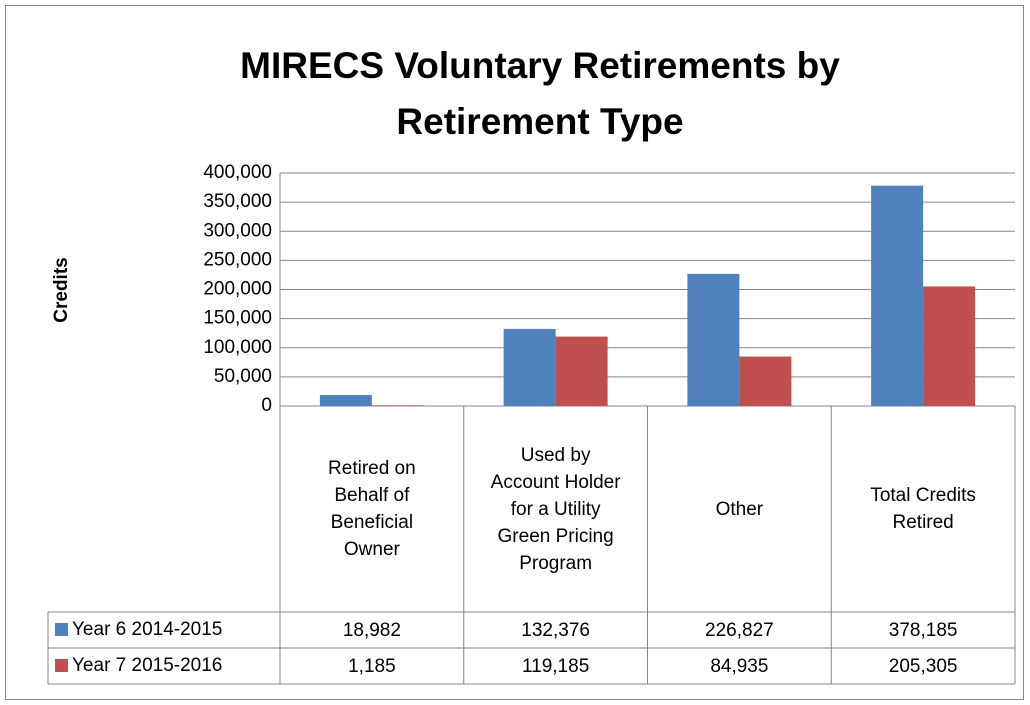 The height and width of the screenshot is (705, 1030). I want to click on y-tick-label: 350,000, so click(237, 201).